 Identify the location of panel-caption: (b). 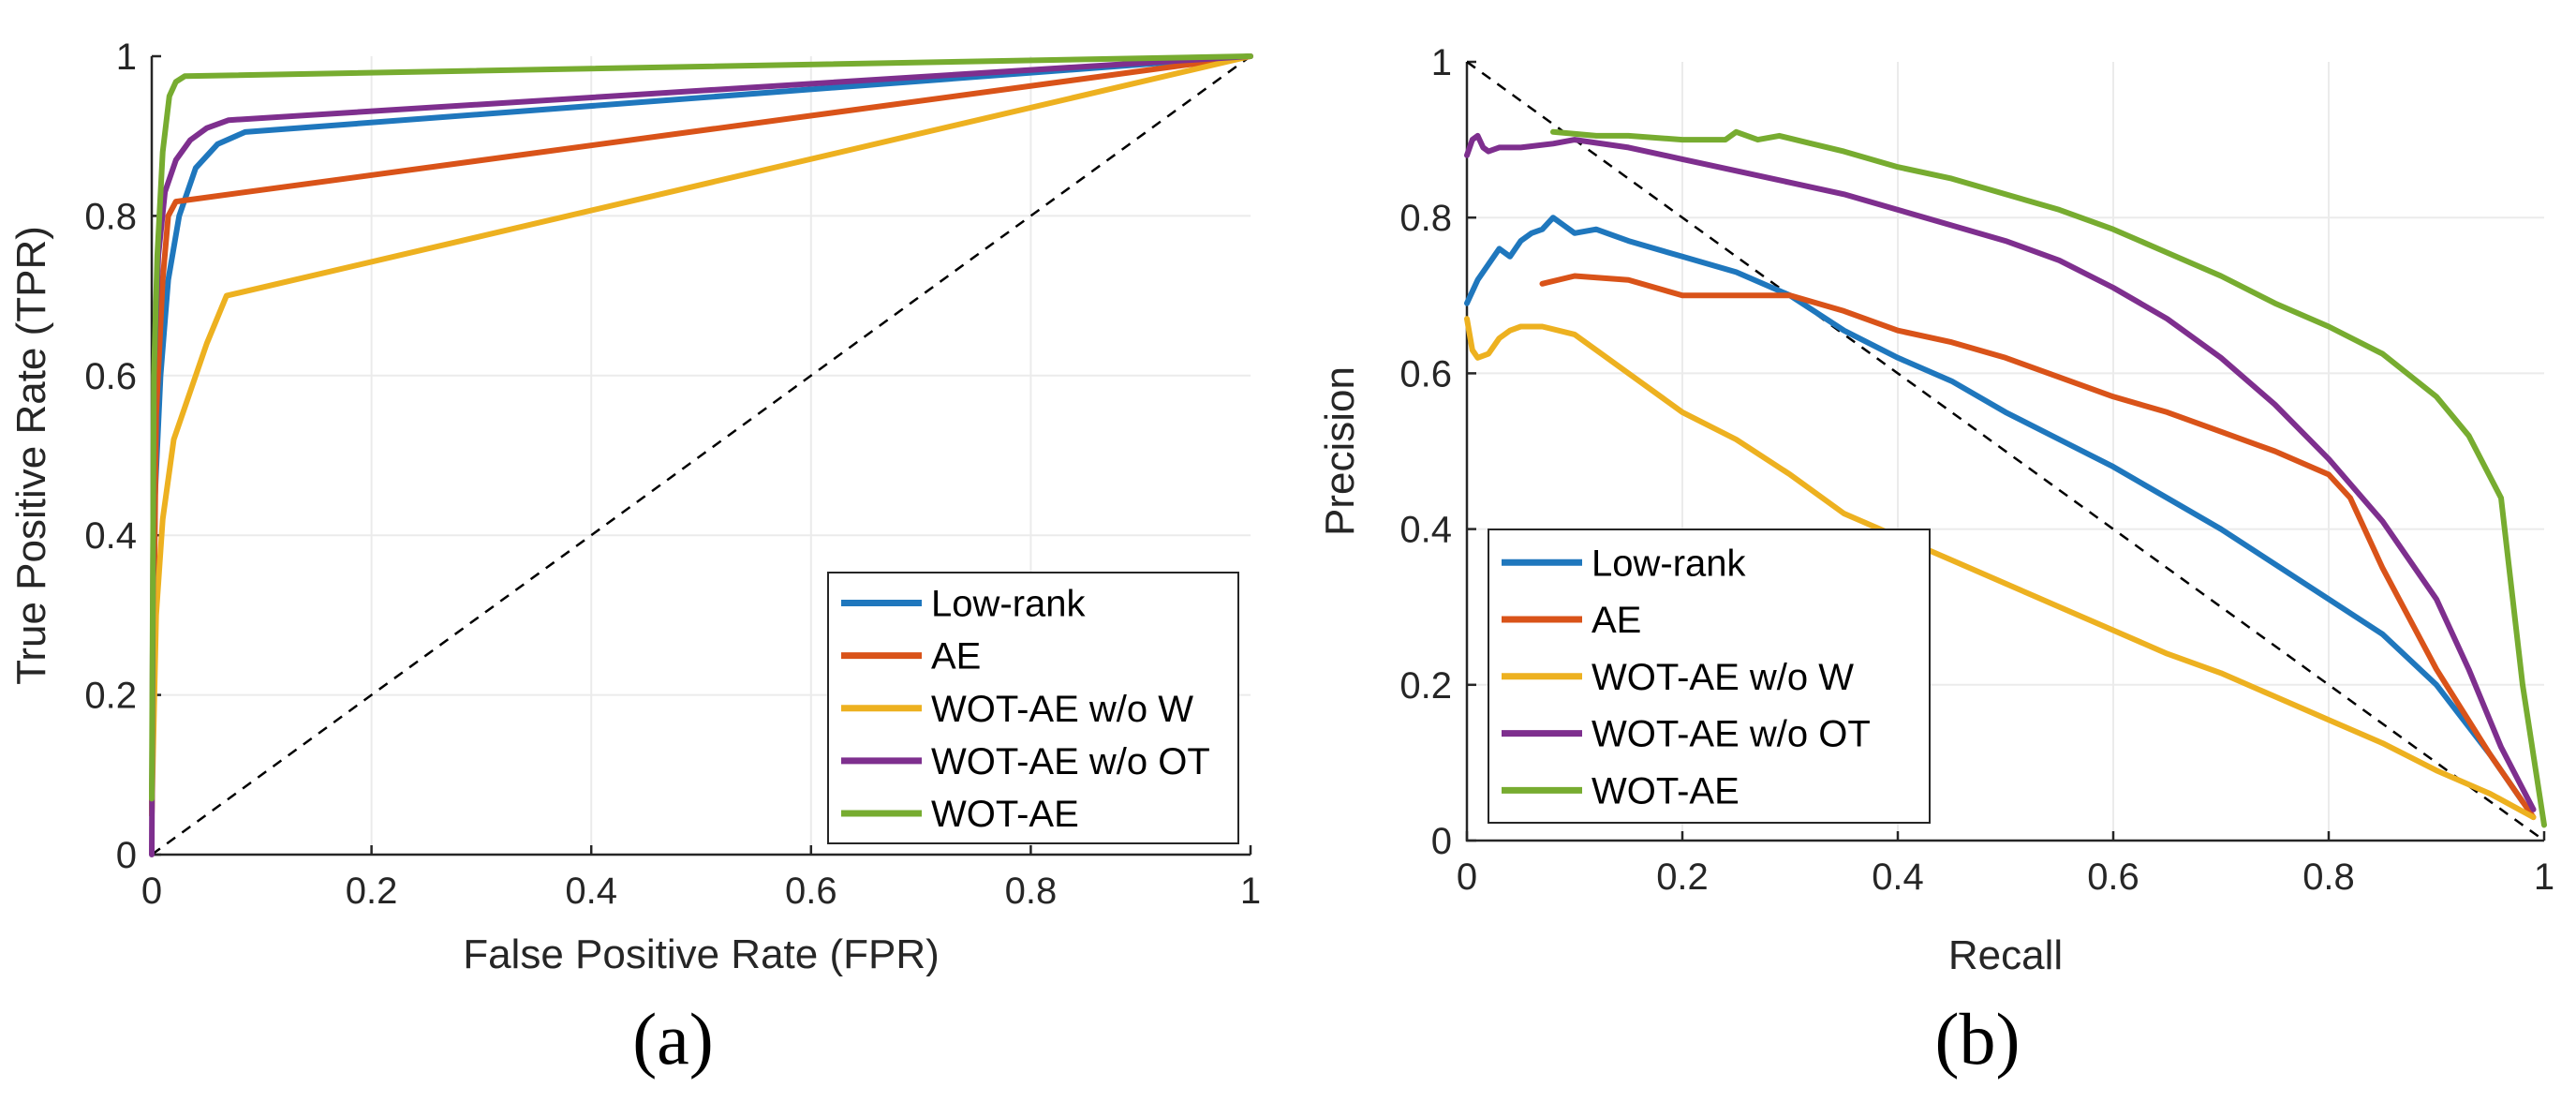
(1978, 1039).